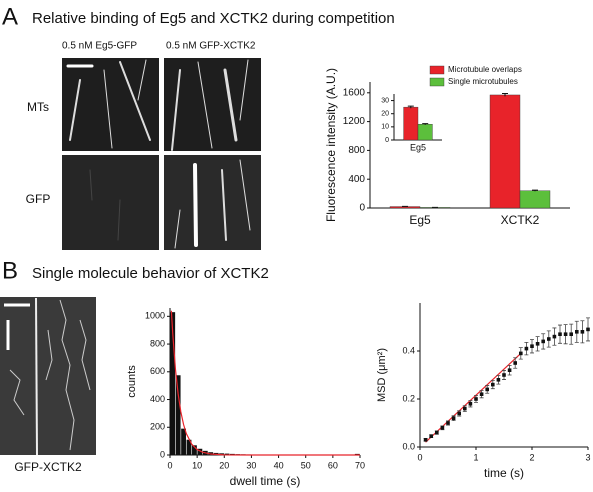  Describe the element at coordinates (587, 457) in the screenshot. I see `x-tick-label: 3` at that location.